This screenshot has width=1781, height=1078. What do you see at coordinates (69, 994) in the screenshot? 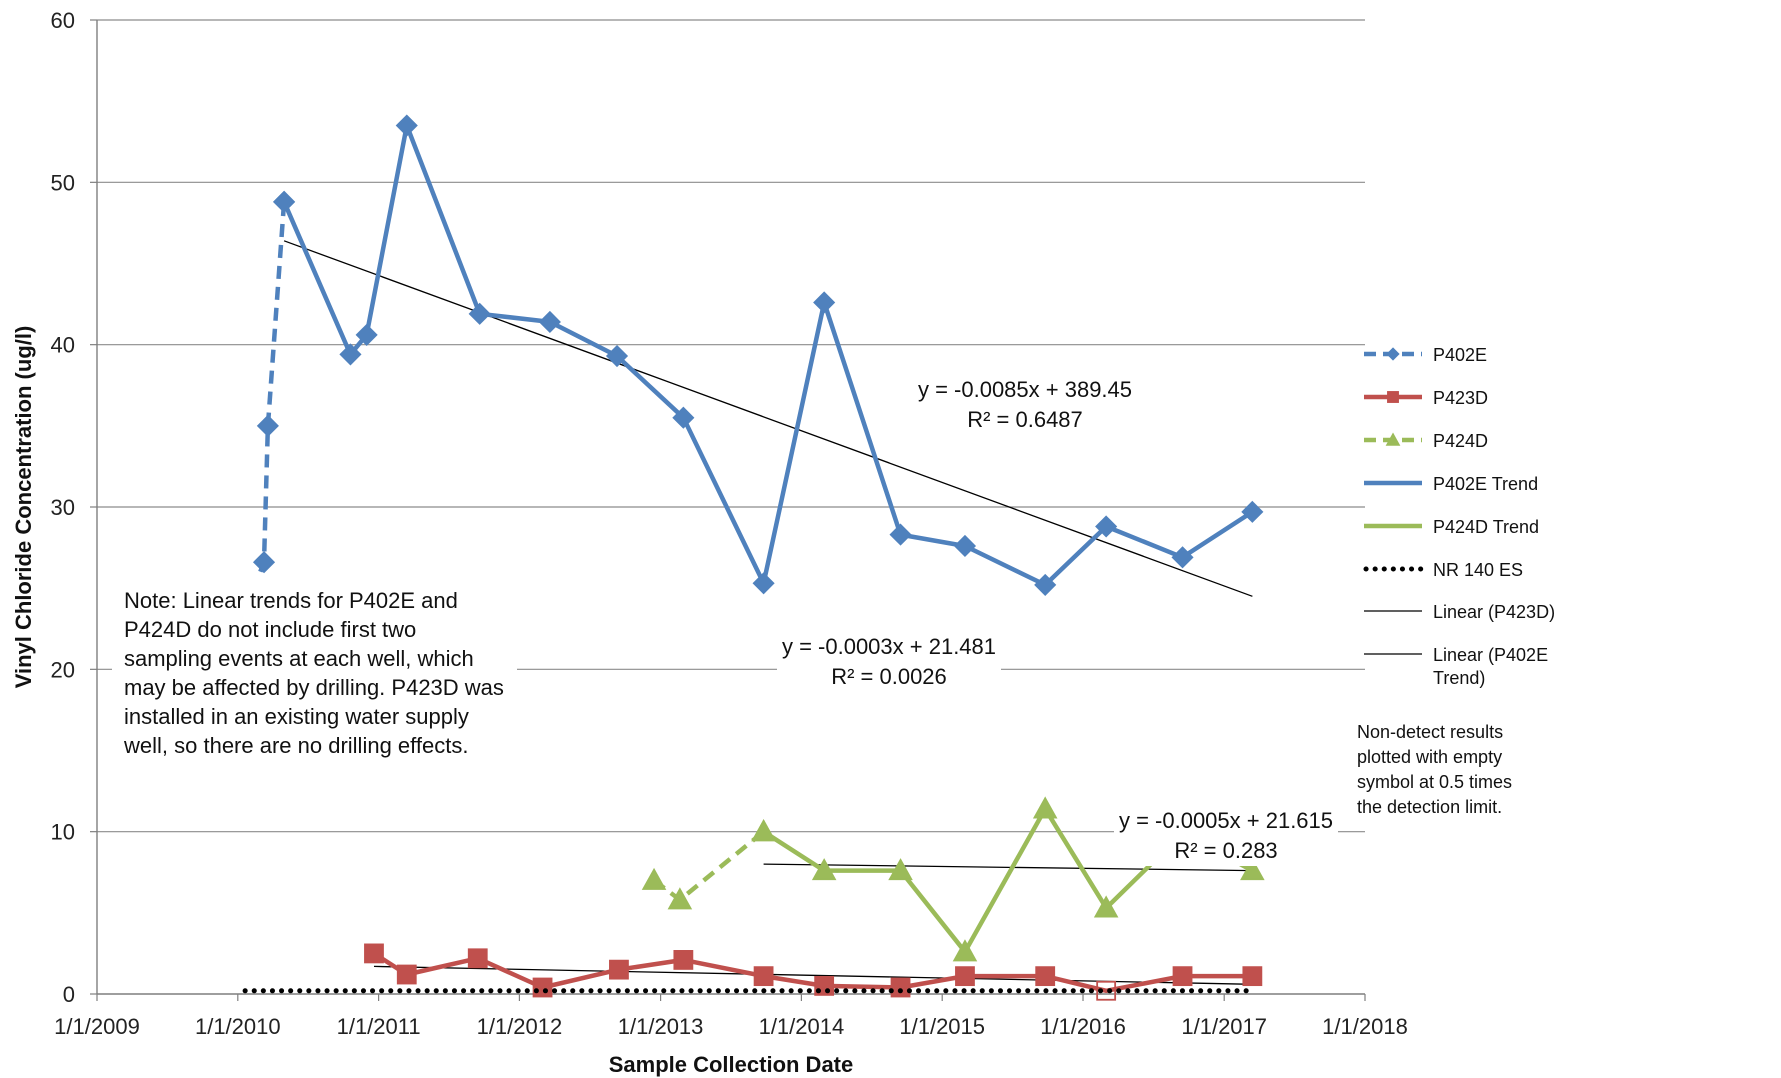
I see `y-tick-label: 0` at bounding box center [69, 994].